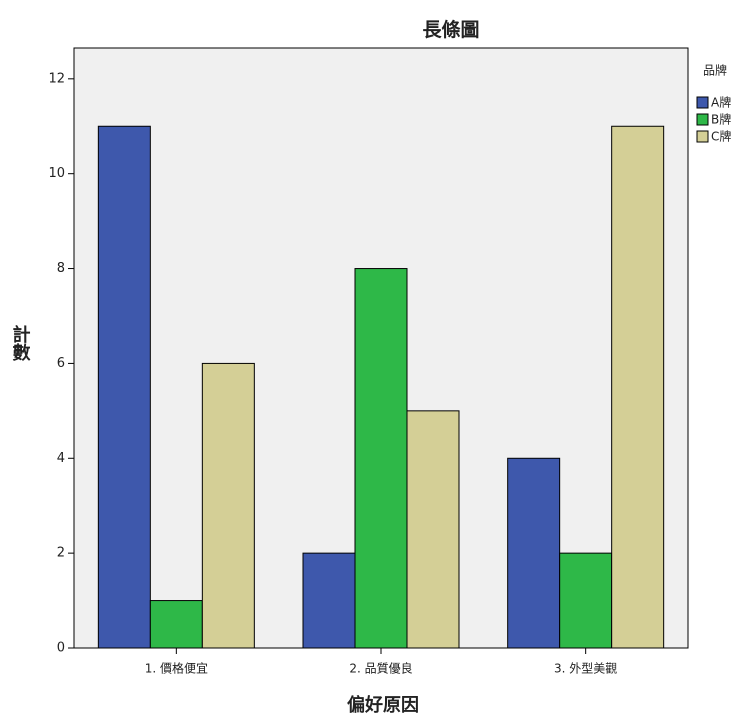 This screenshot has width=744, height=724. I want to click on y-tick-label: 4, so click(61, 458).